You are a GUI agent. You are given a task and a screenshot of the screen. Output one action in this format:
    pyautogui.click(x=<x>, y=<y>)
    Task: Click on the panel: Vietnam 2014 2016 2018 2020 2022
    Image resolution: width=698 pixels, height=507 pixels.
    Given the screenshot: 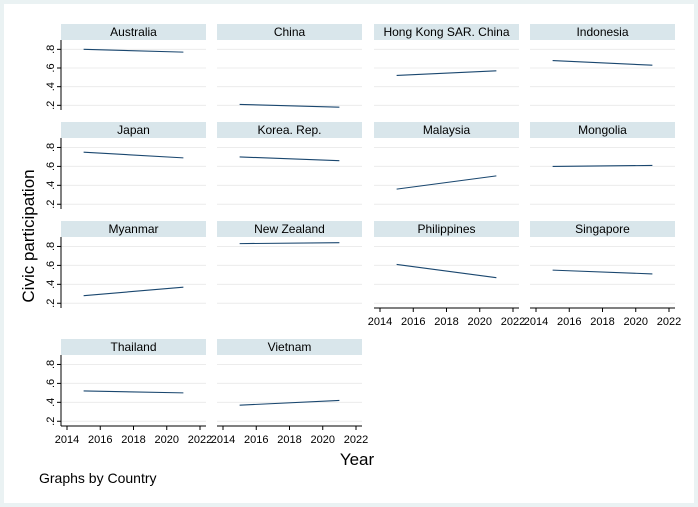 What is the action you would take?
    pyautogui.click(x=289, y=392)
    